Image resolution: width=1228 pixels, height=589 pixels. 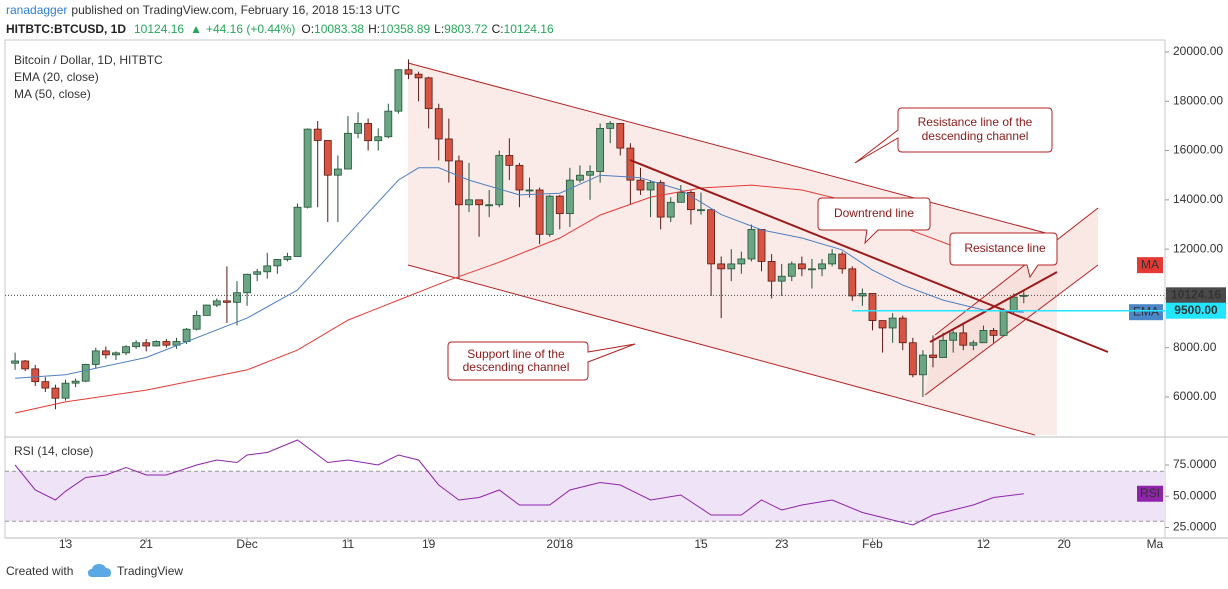 What do you see at coordinates (348, 544) in the screenshot?
I see `x-tick-label: 11` at bounding box center [348, 544].